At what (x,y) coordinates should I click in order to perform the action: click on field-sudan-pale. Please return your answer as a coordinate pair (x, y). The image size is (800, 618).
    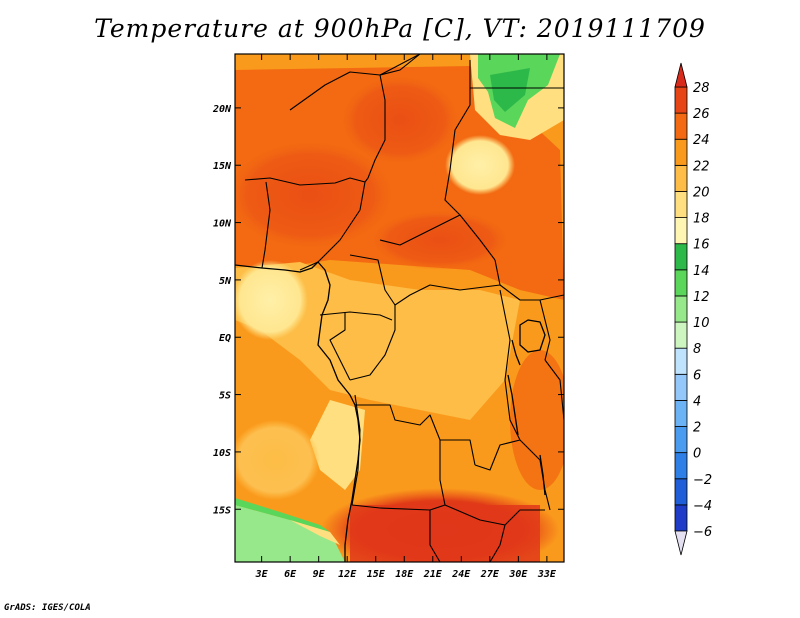
    Looking at the image, I should click on (480, 165).